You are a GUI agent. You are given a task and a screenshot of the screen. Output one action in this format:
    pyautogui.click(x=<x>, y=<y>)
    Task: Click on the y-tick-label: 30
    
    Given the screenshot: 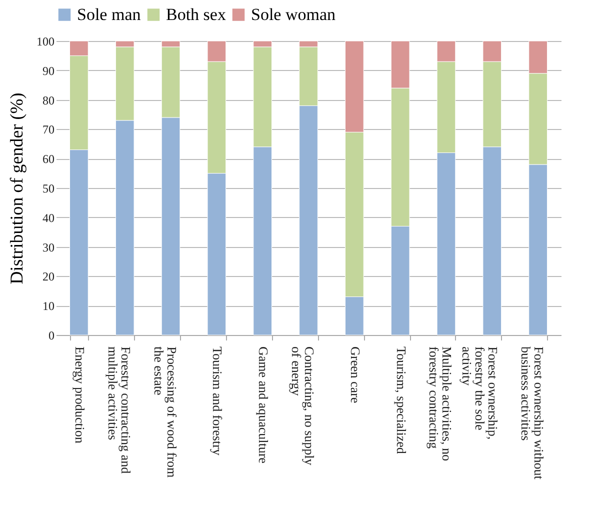 What is the action you would take?
    pyautogui.click(x=48, y=247)
    